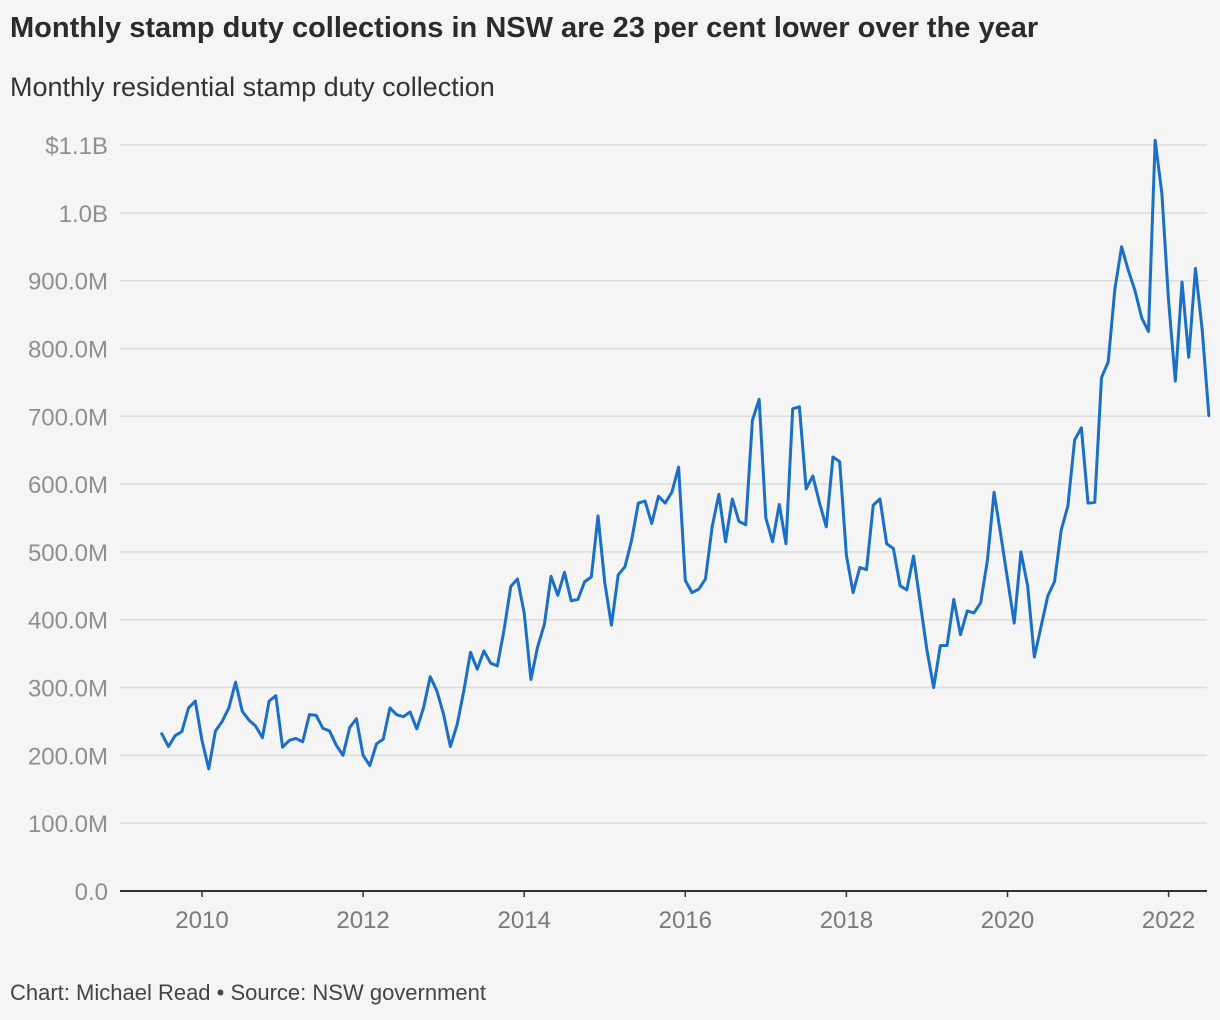  I want to click on x-tick-label: 2012, so click(362, 920).